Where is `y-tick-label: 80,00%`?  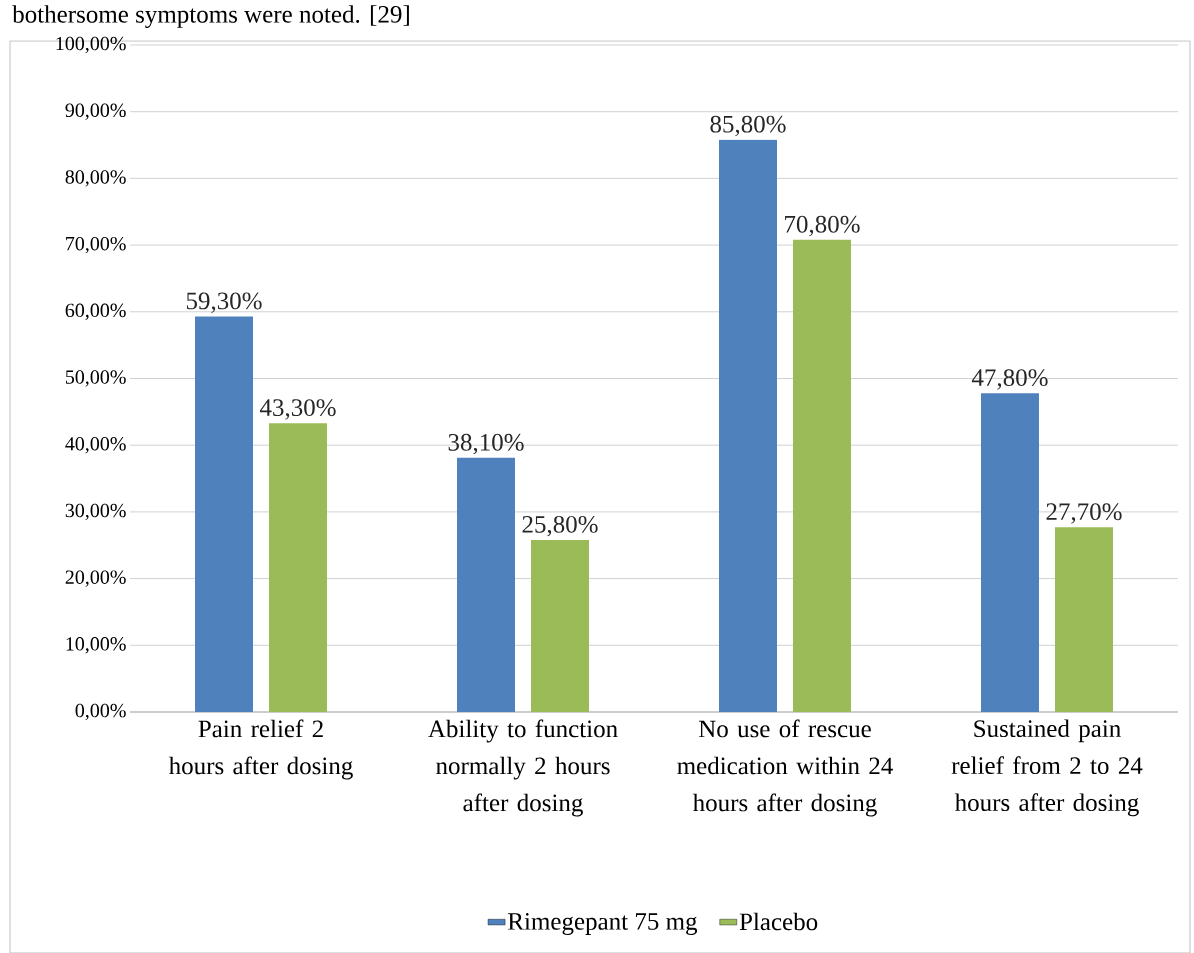 y-tick-label: 80,00% is located at coordinates (95, 178).